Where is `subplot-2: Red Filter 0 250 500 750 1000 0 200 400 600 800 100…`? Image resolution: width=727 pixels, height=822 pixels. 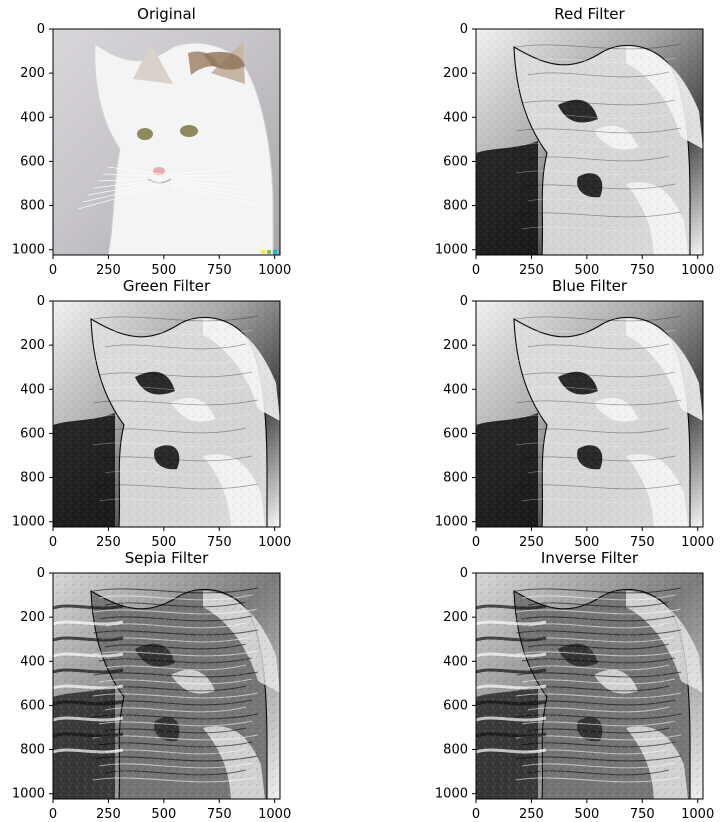 subplot-2: Red Filter 0 250 500 750 1000 0 200 400 600 800 100… is located at coordinates (574, 141).